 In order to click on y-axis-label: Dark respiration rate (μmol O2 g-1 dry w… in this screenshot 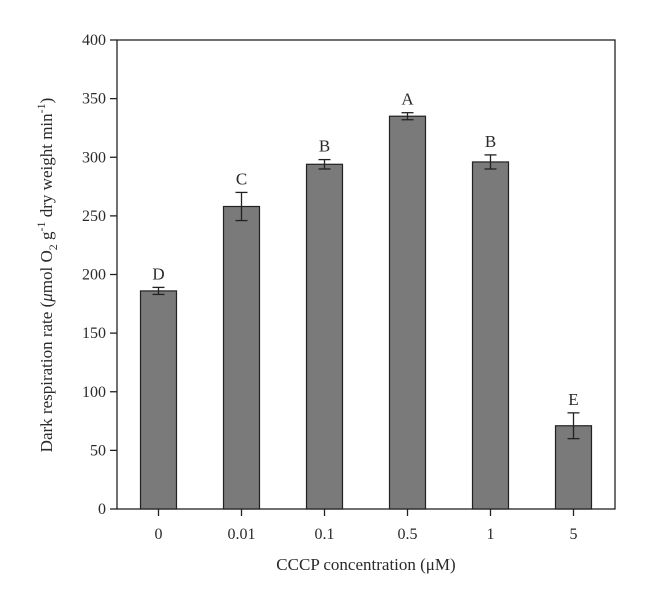, I will do `click(47, 275)`.